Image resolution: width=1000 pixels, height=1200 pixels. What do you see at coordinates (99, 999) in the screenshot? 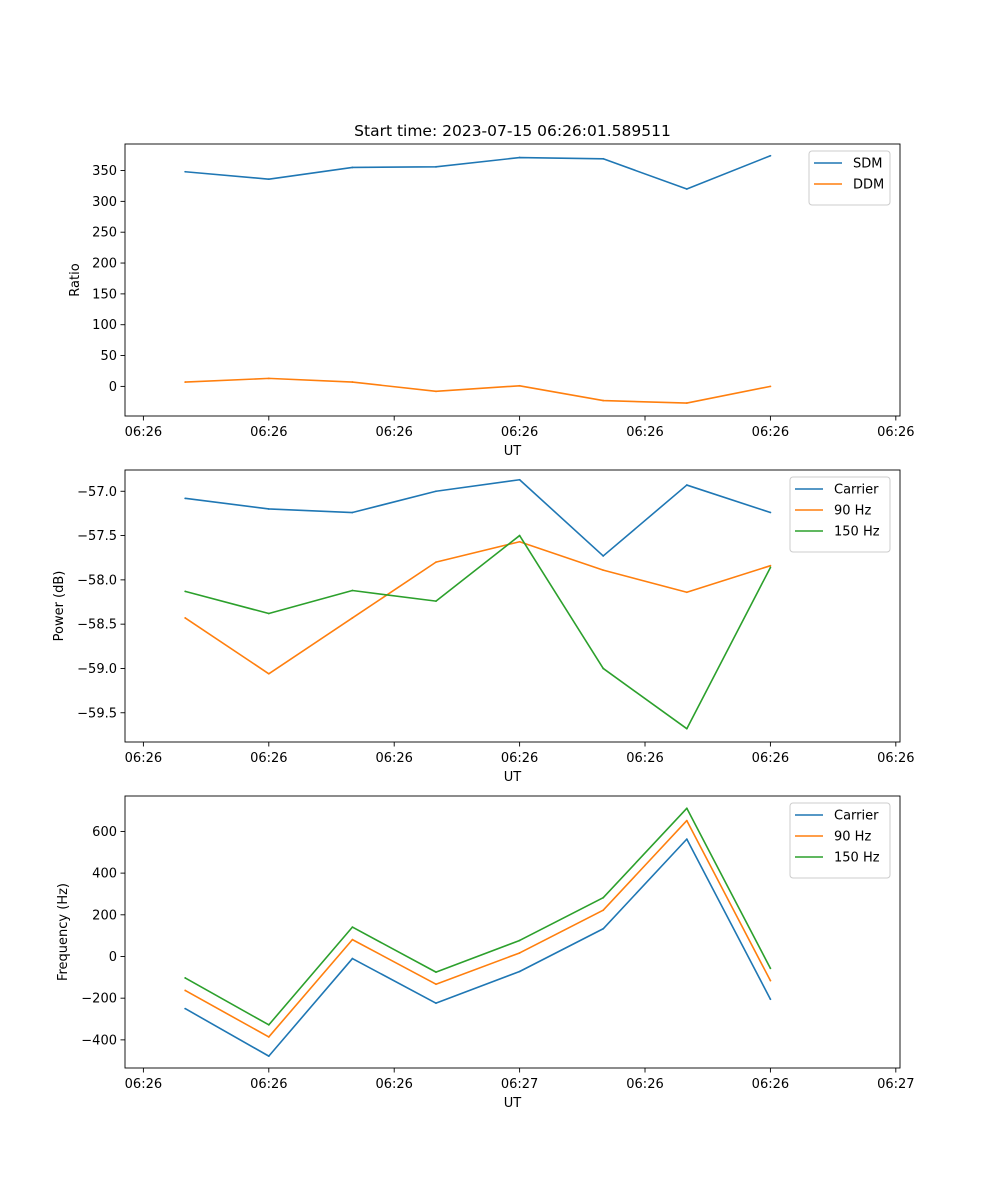
I see `y-tick-label: −200` at bounding box center [99, 999].